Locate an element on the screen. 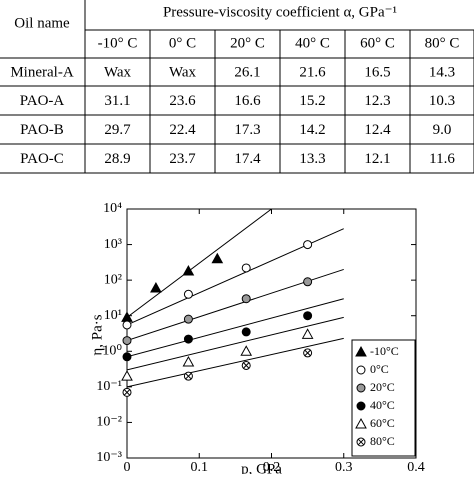  cell: 31.1 is located at coordinates (117, 101).